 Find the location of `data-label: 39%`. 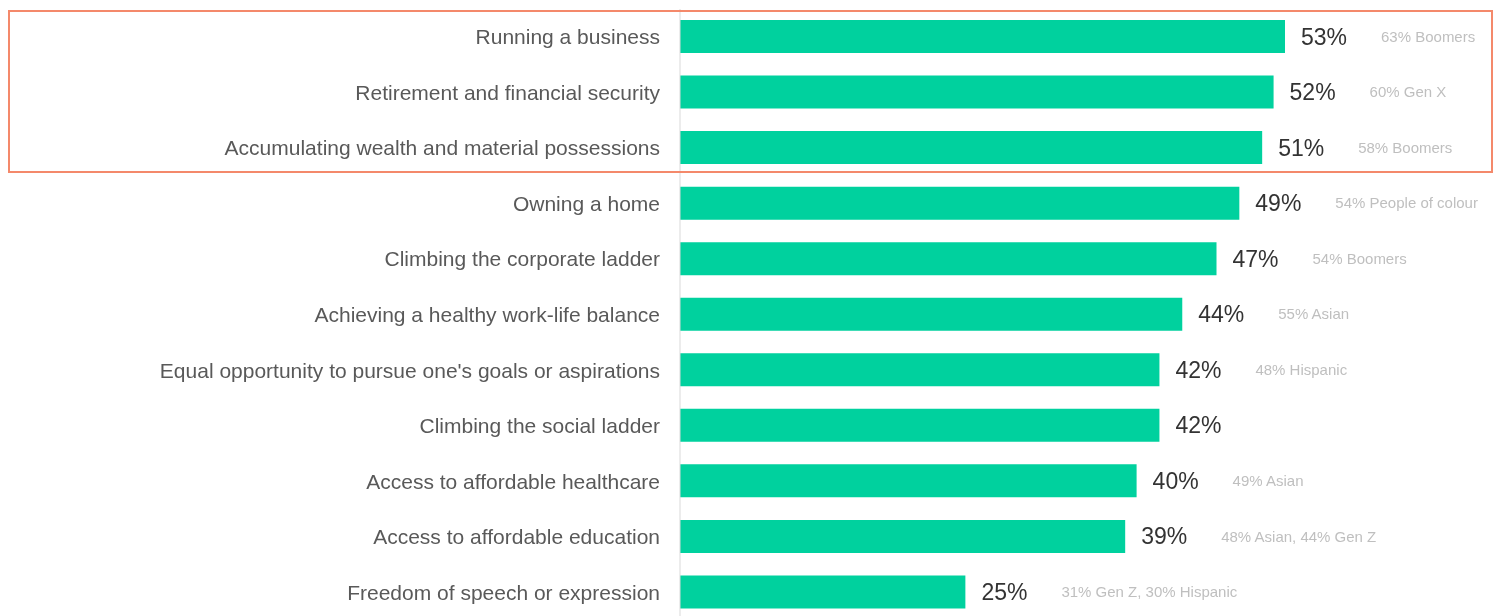

data-label: 39% is located at coordinates (1164, 536).